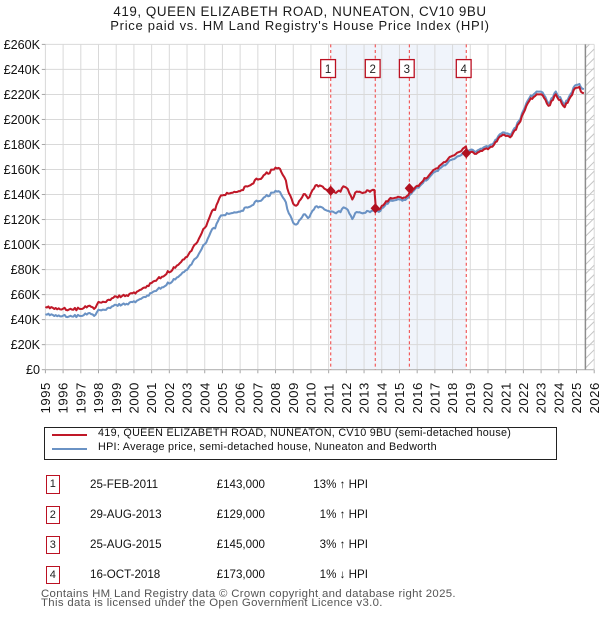  What do you see at coordinates (364, 397) in the screenshot?
I see `svg-text: 2013` at bounding box center [364, 397].